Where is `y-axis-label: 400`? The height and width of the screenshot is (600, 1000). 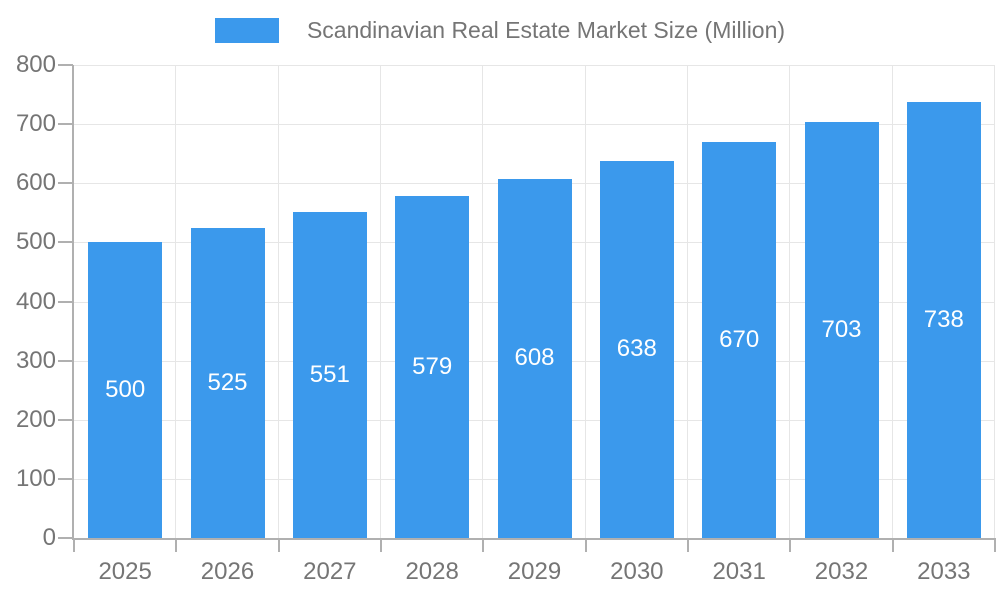 y-axis-label: 400 is located at coordinates (35, 301).